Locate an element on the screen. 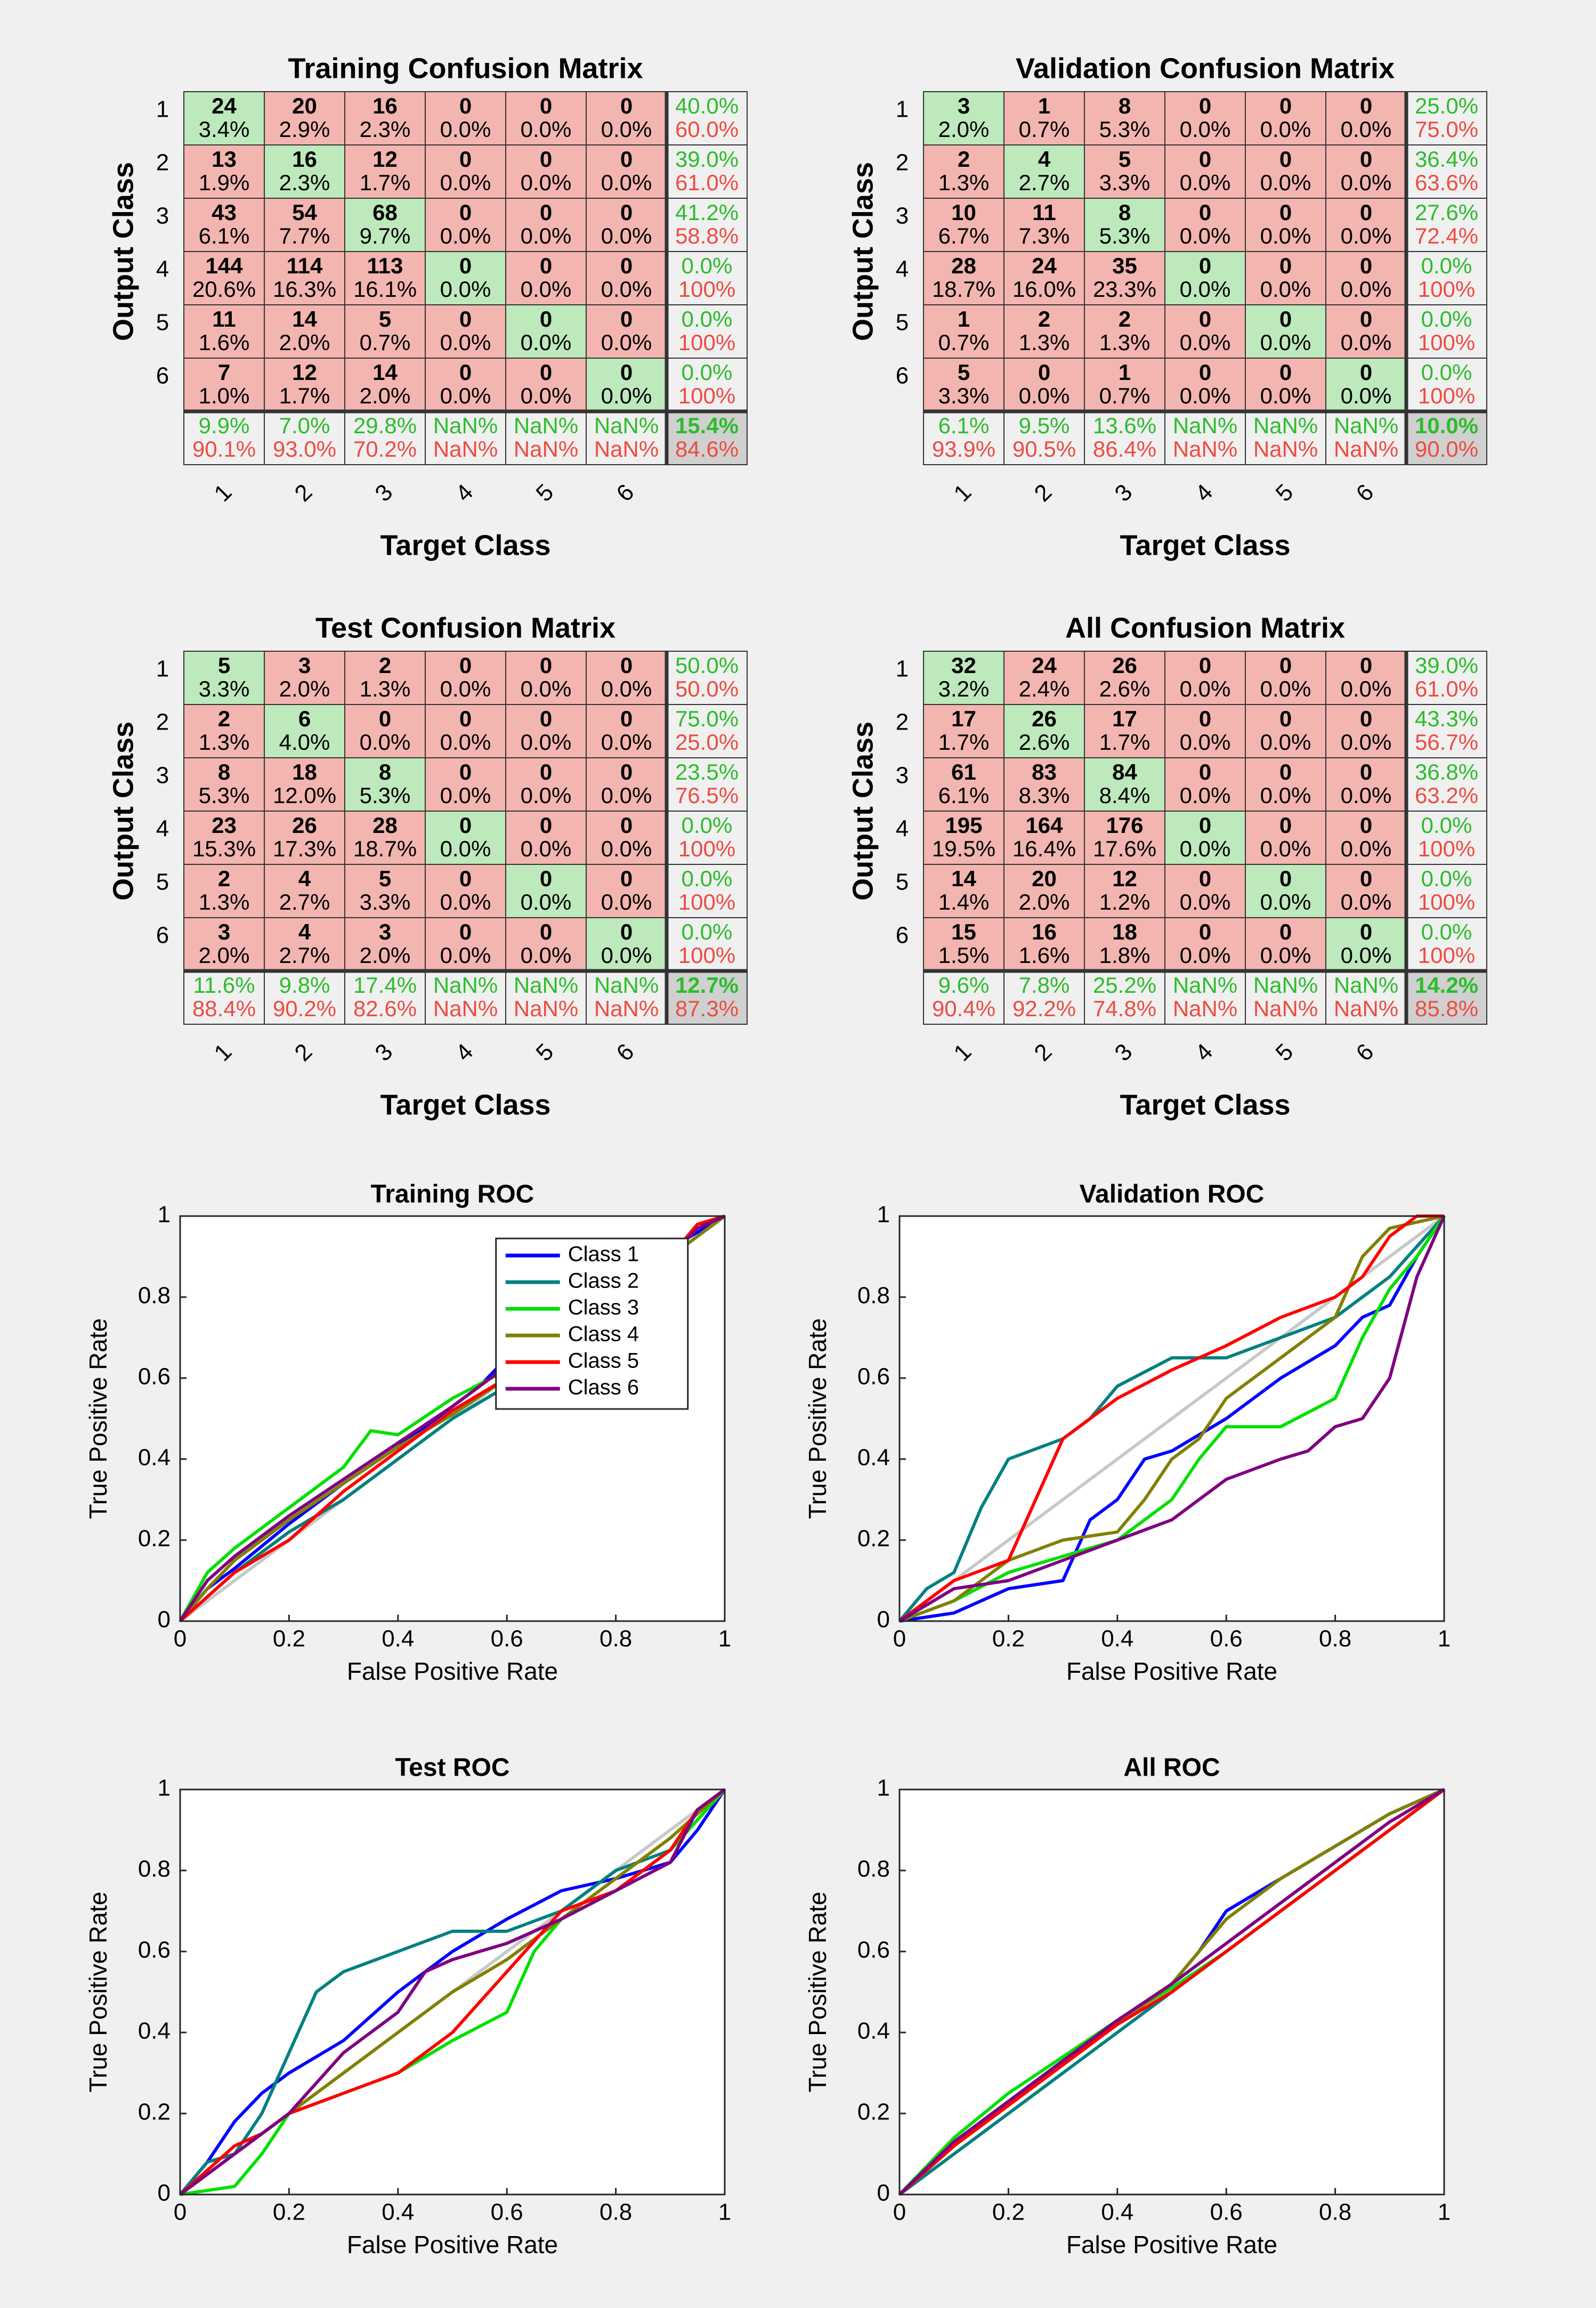 The width and height of the screenshot is (1596, 2308). roc-title: Test ROC is located at coordinates (452, 1768).